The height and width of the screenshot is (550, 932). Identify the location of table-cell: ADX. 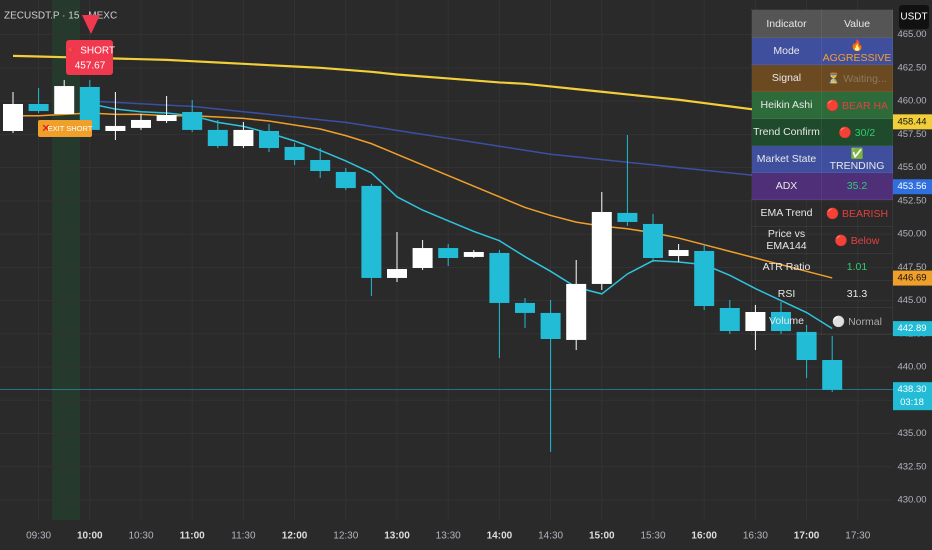
(786, 186).